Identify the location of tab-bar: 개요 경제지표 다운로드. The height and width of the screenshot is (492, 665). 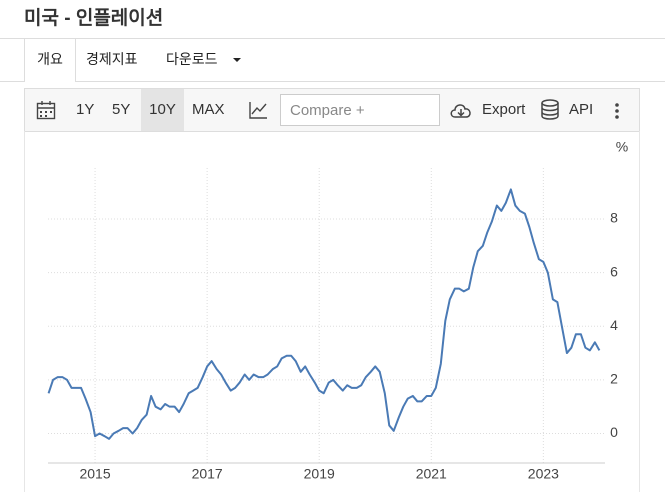
(332, 60).